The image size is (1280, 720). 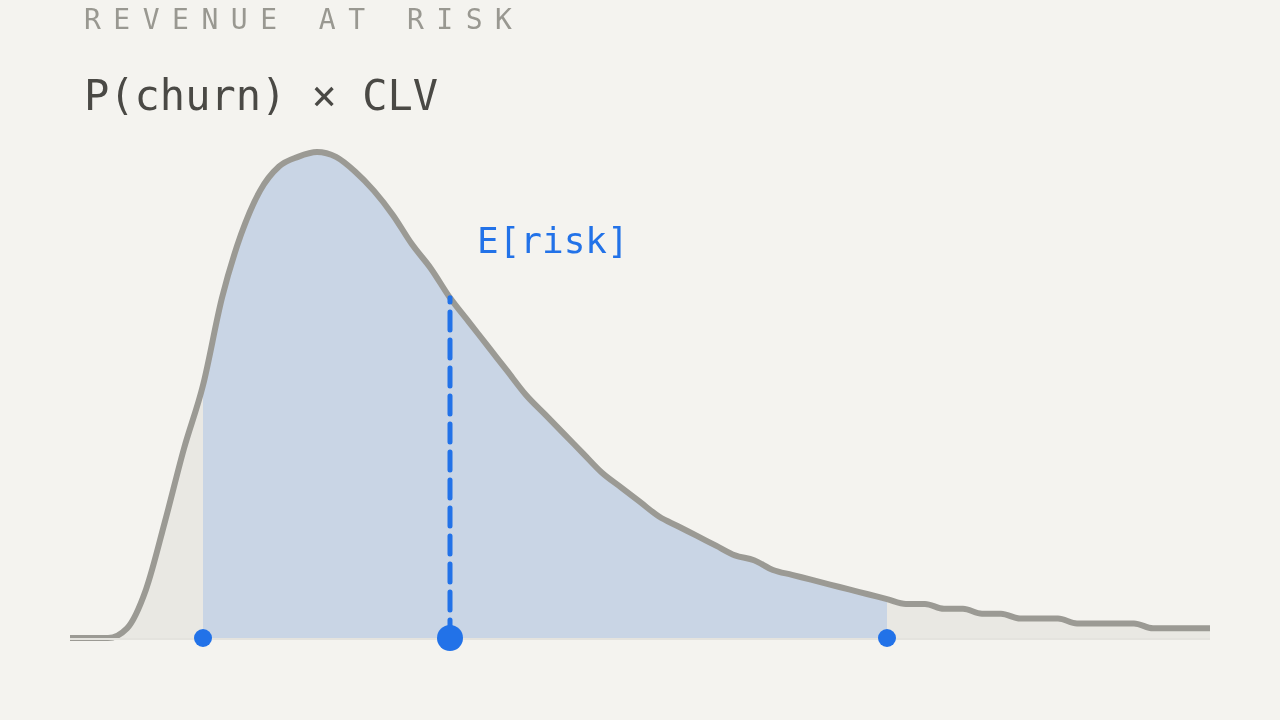 I want to click on chart-subtitle: P(churn) × CLV, so click(x=261, y=95).